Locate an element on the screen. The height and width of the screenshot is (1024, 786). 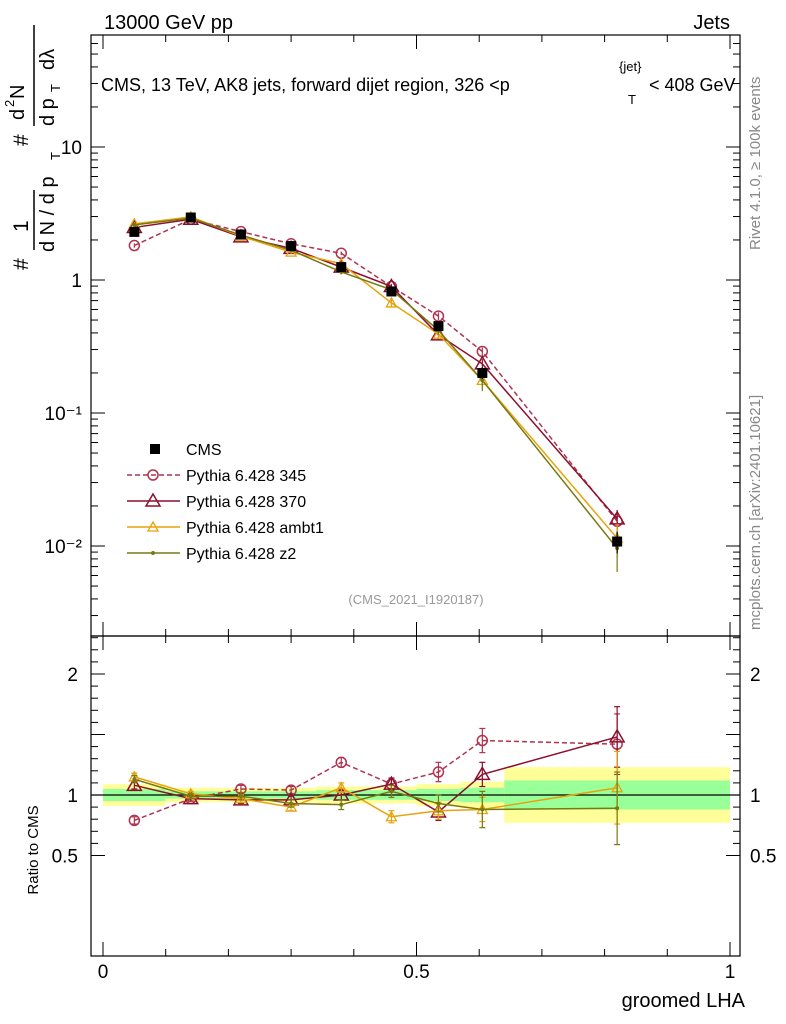
svg-text: 1 is located at coordinates (21, 226).